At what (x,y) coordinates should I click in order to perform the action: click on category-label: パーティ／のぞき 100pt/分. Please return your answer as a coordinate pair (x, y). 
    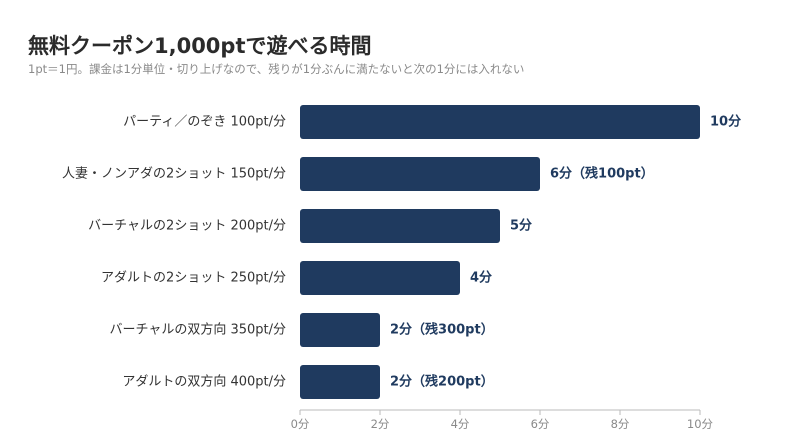
    Looking at the image, I should click on (204, 122).